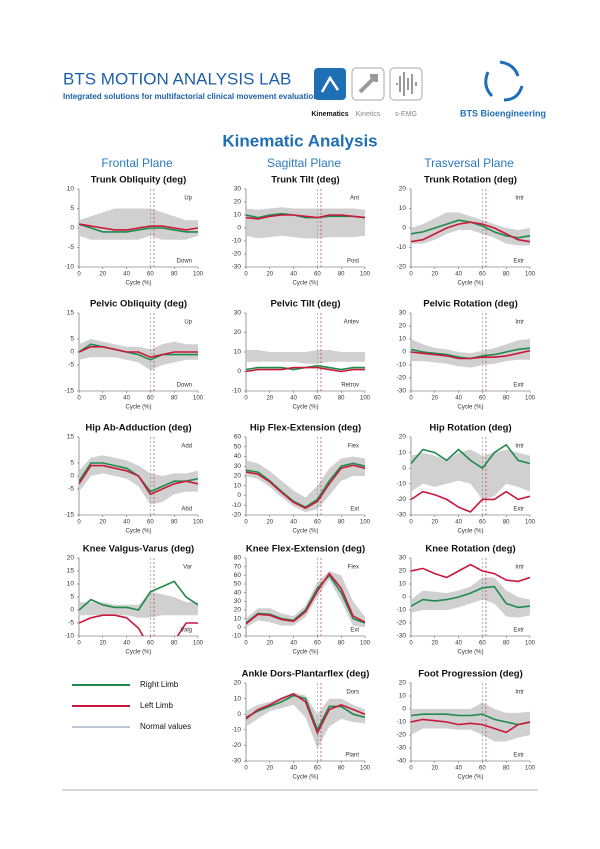 The height and width of the screenshot is (849, 600). What do you see at coordinates (305, 304) in the screenshot?
I see `chart-title: Pelvic Tilt (deg)` at bounding box center [305, 304].